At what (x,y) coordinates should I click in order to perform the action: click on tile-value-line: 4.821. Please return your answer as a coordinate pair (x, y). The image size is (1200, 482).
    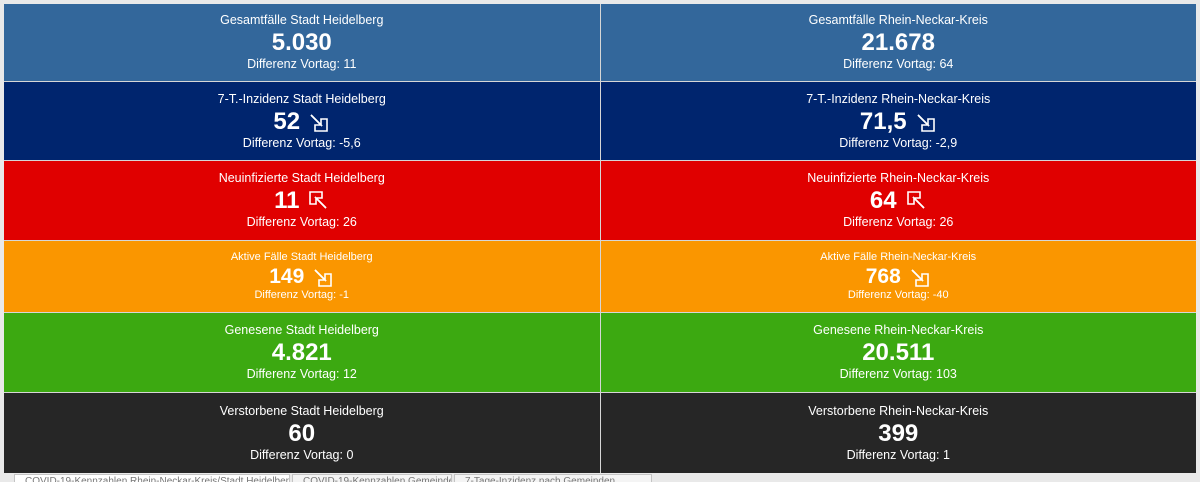
    Looking at the image, I should click on (302, 353).